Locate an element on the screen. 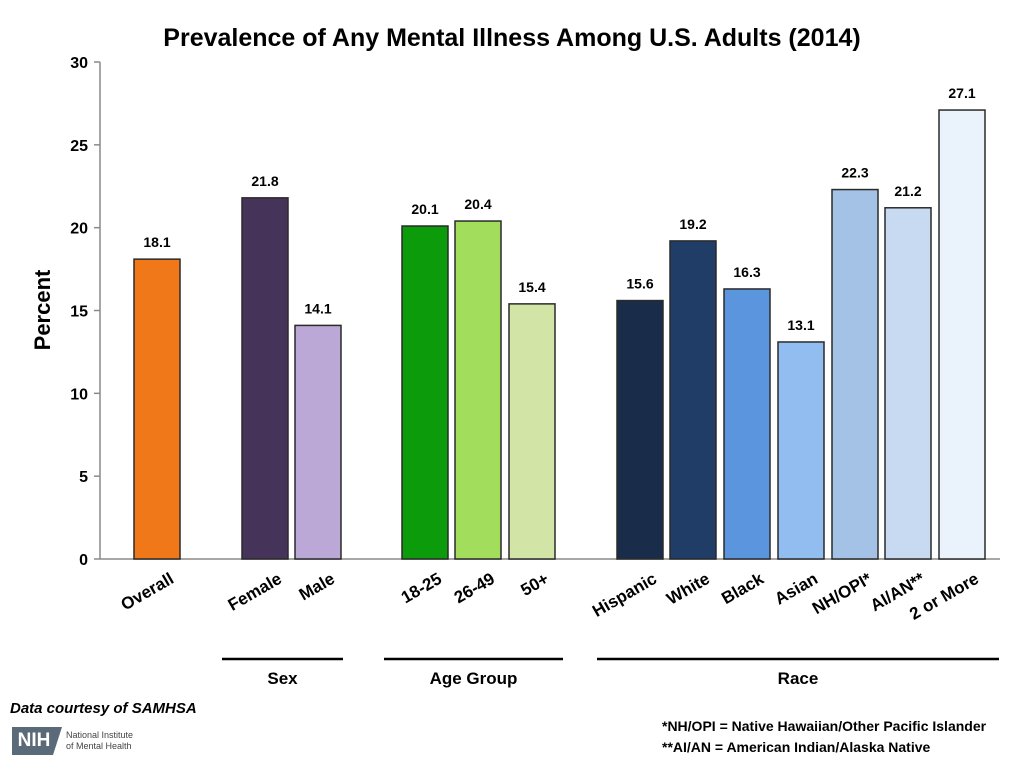 This screenshot has height=762, width=1024. category-label: 50+ is located at coordinates (535, 584).